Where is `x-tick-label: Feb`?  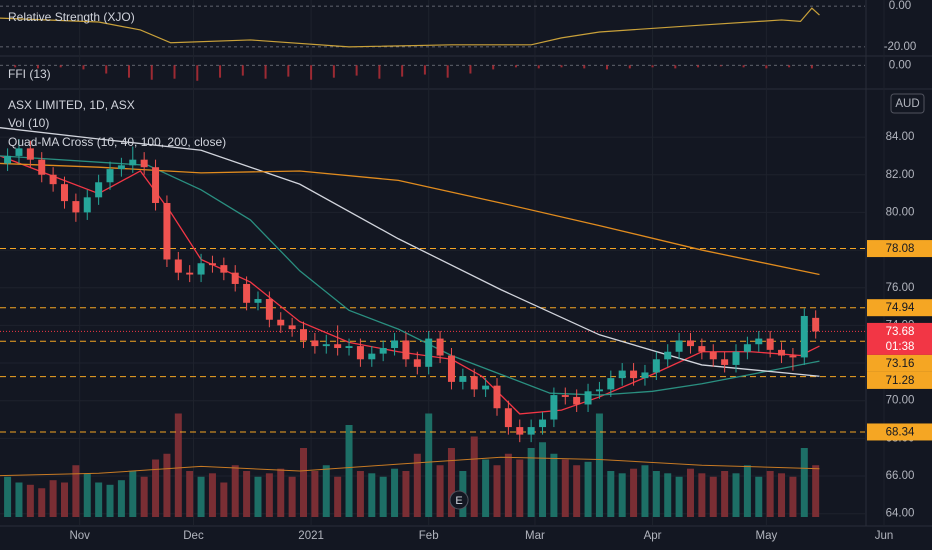 x-tick-label: Feb is located at coordinates (429, 536).